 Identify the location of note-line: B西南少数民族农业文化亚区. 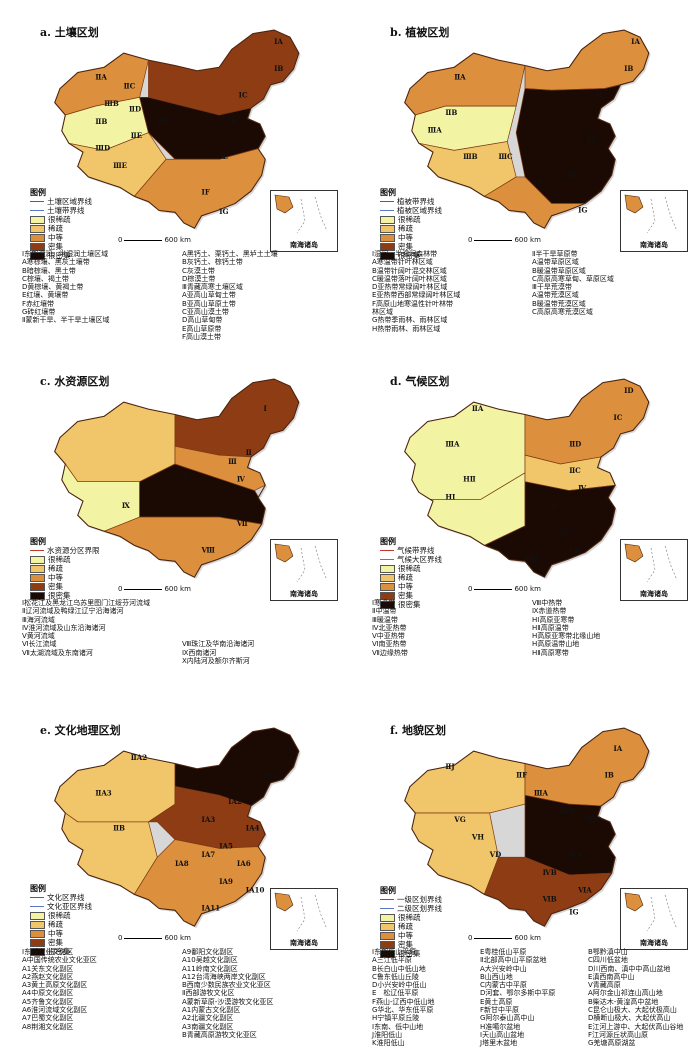
(226, 985).